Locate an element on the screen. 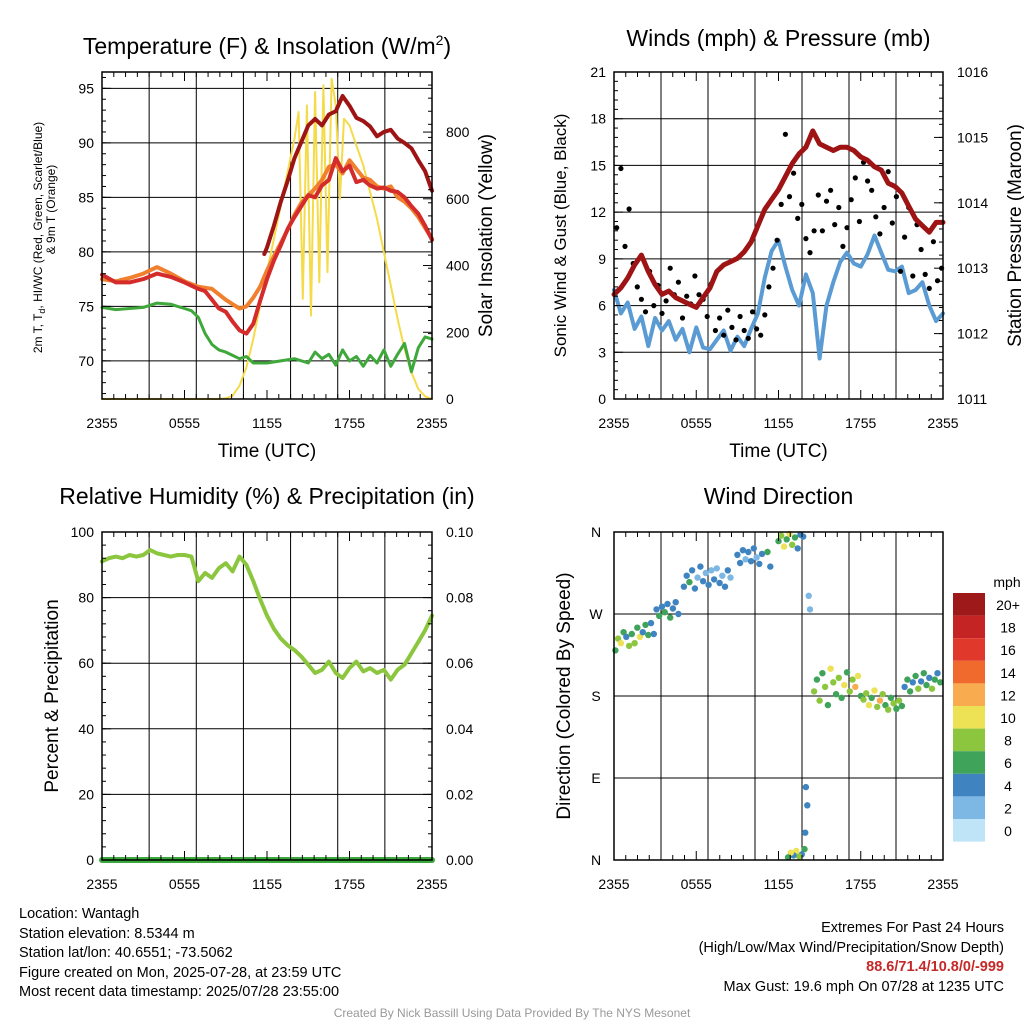  grid is located at coordinates (778, 235).